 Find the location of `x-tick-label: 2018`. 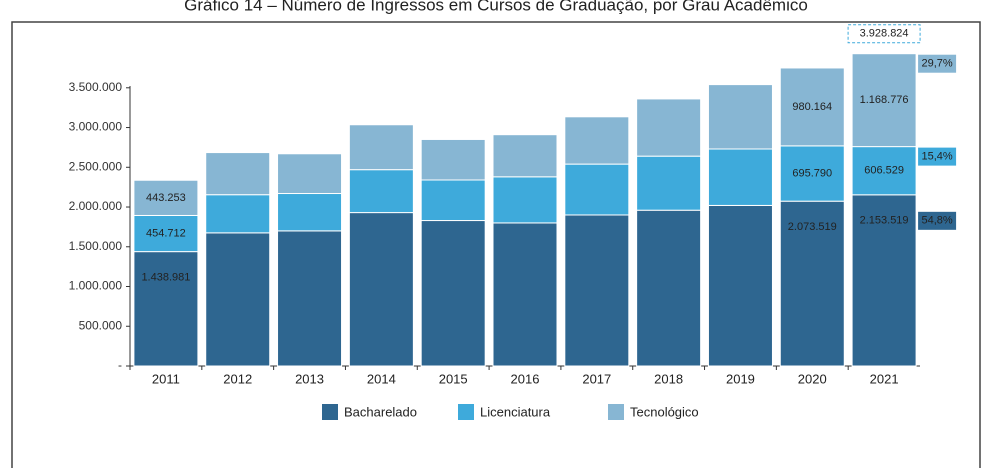

x-tick-label: 2018 is located at coordinates (668, 378).